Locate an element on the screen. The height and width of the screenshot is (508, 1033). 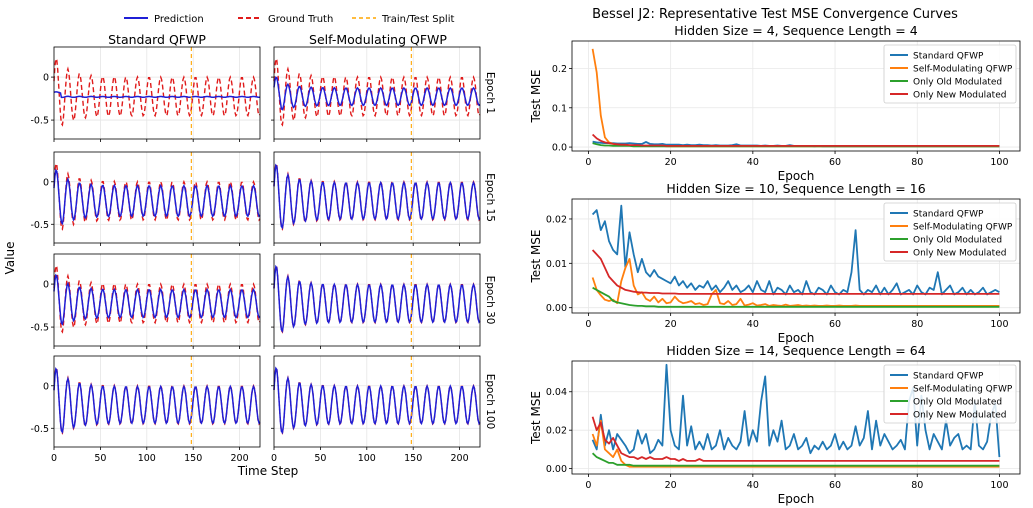
panel-self-modulating-row-1: Epoch 1 is located at coordinates (383, 94).